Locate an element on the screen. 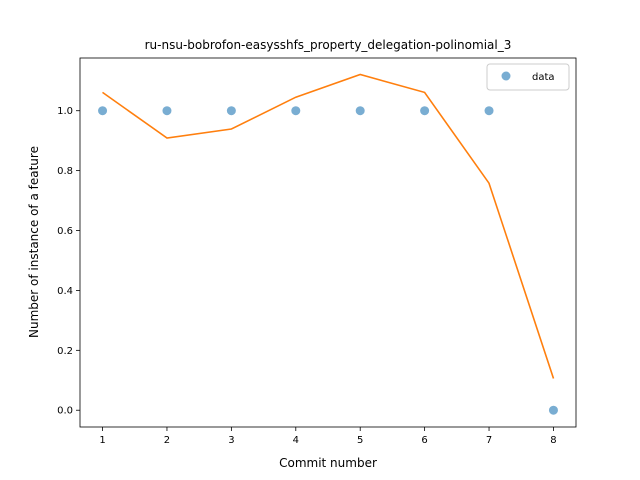  y-tick-label: 0.6 is located at coordinates (65, 231).